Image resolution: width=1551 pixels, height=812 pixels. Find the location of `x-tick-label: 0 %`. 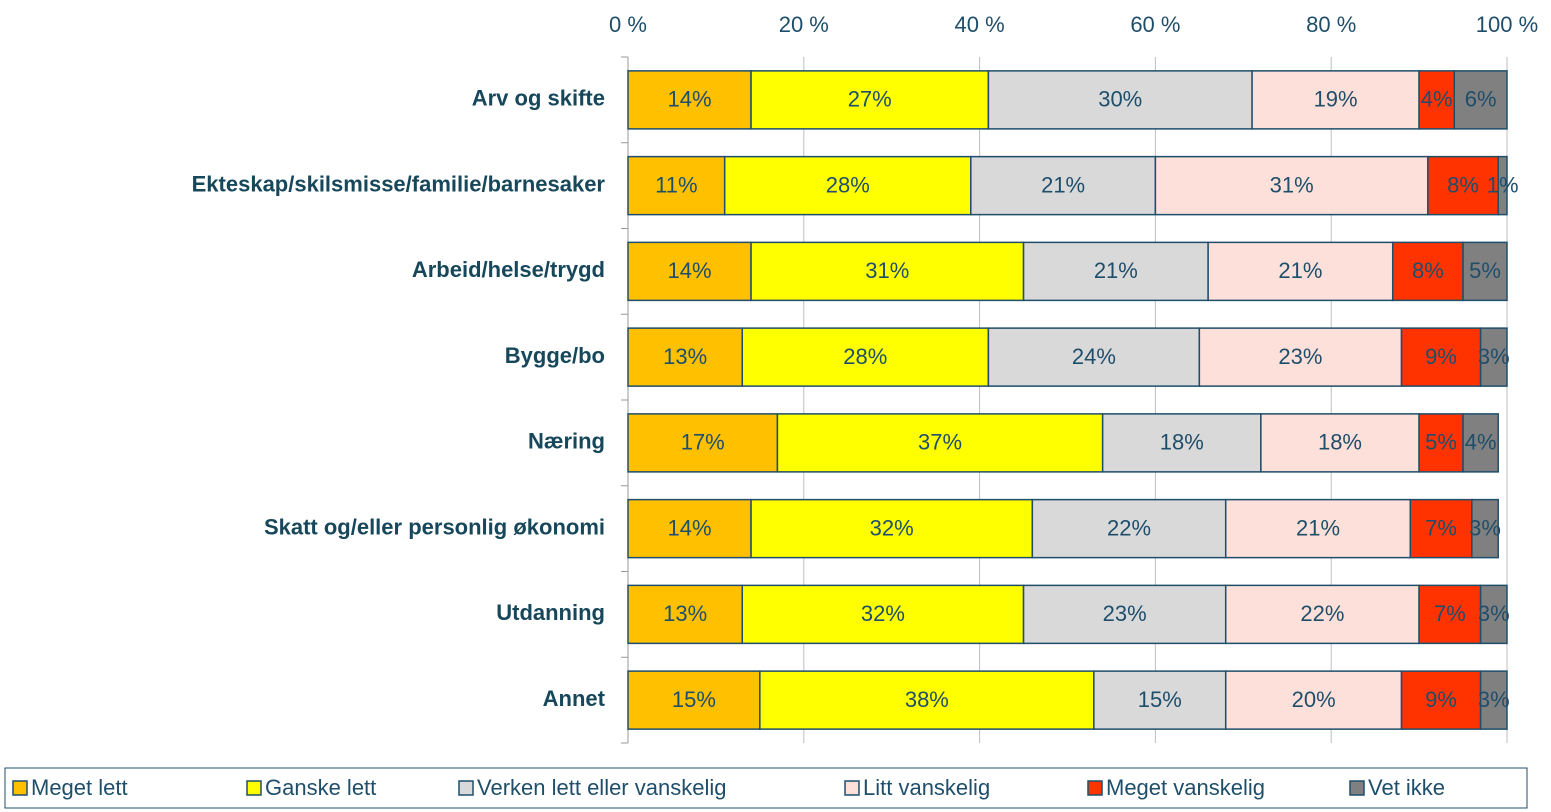

x-tick-label: 0 % is located at coordinates (628, 24).